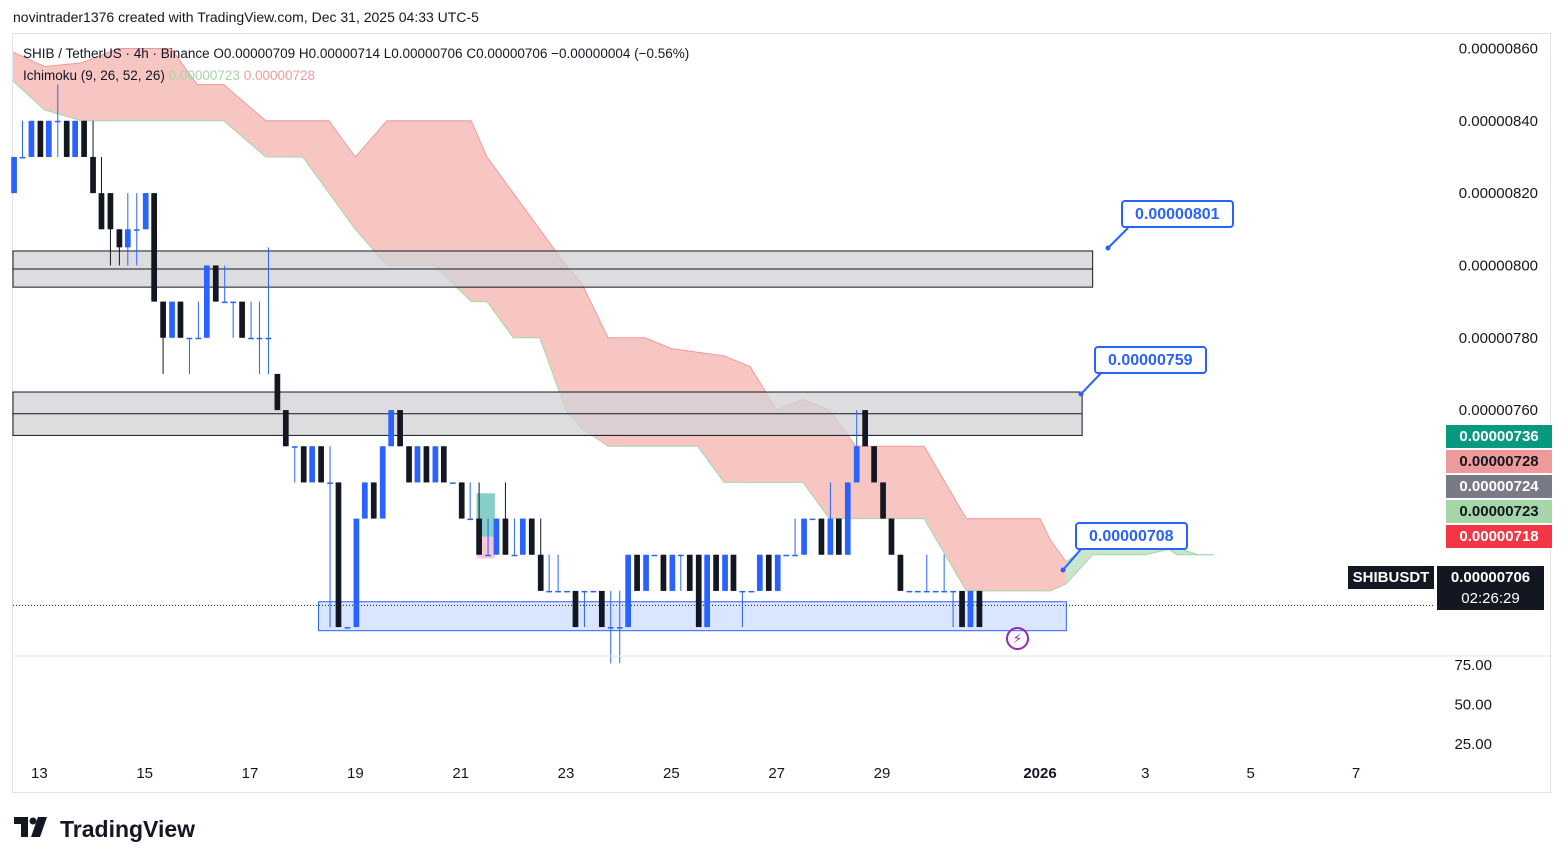 The height and width of the screenshot is (868, 1564). I want to click on x-tick-label: 29, so click(882, 773).